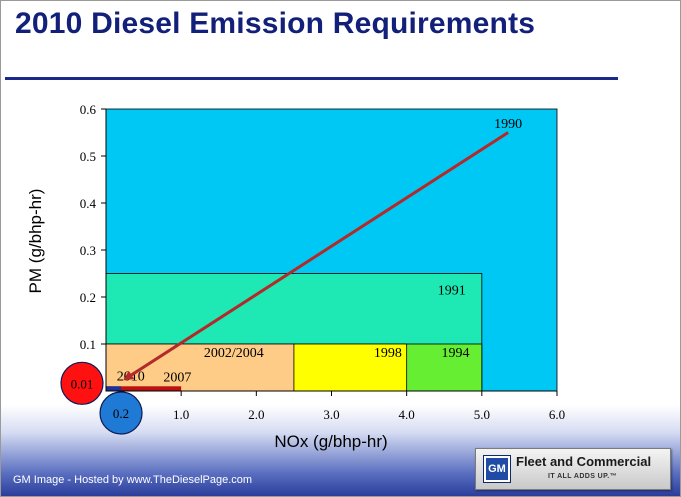 This screenshot has width=681, height=497. I want to click on y-tick-label: 0.3, so click(88, 250).